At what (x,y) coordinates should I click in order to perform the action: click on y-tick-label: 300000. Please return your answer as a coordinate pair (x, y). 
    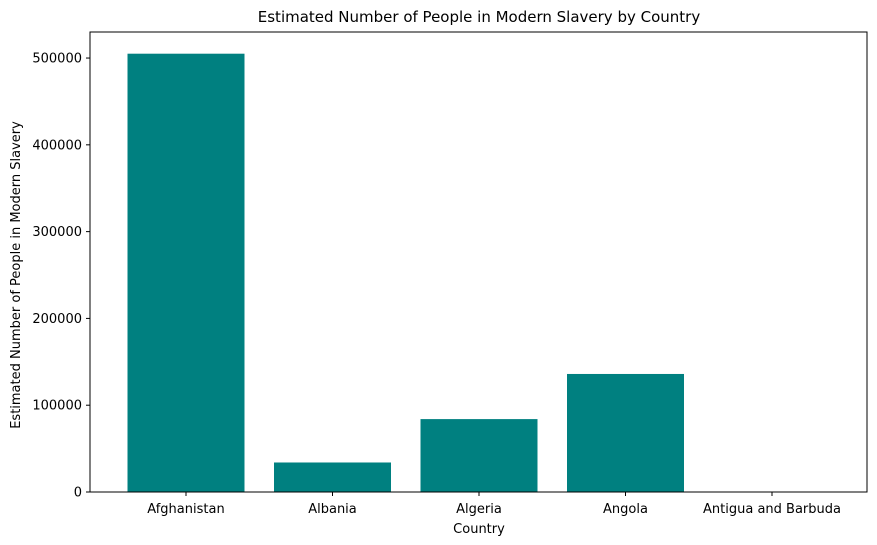
    Looking at the image, I should click on (57, 232).